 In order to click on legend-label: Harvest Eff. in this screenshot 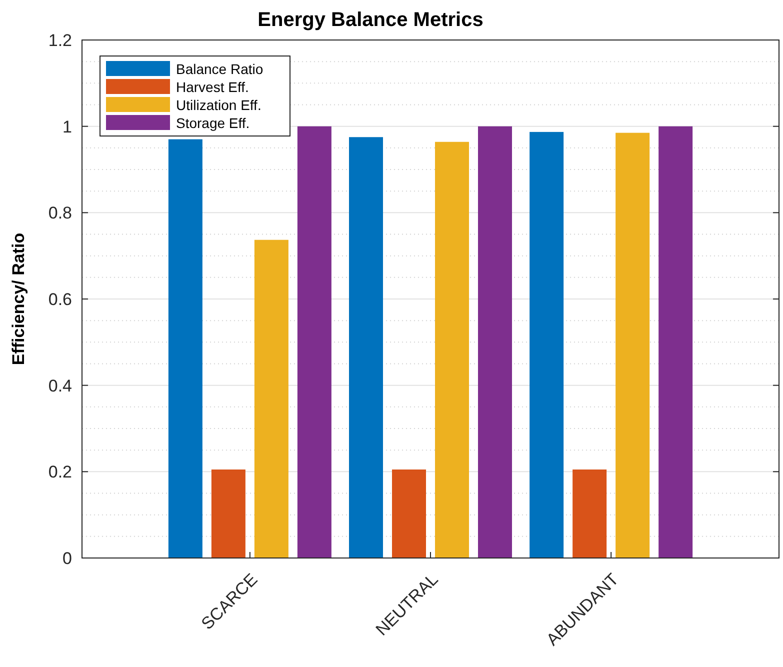, I will do `click(212, 86)`.